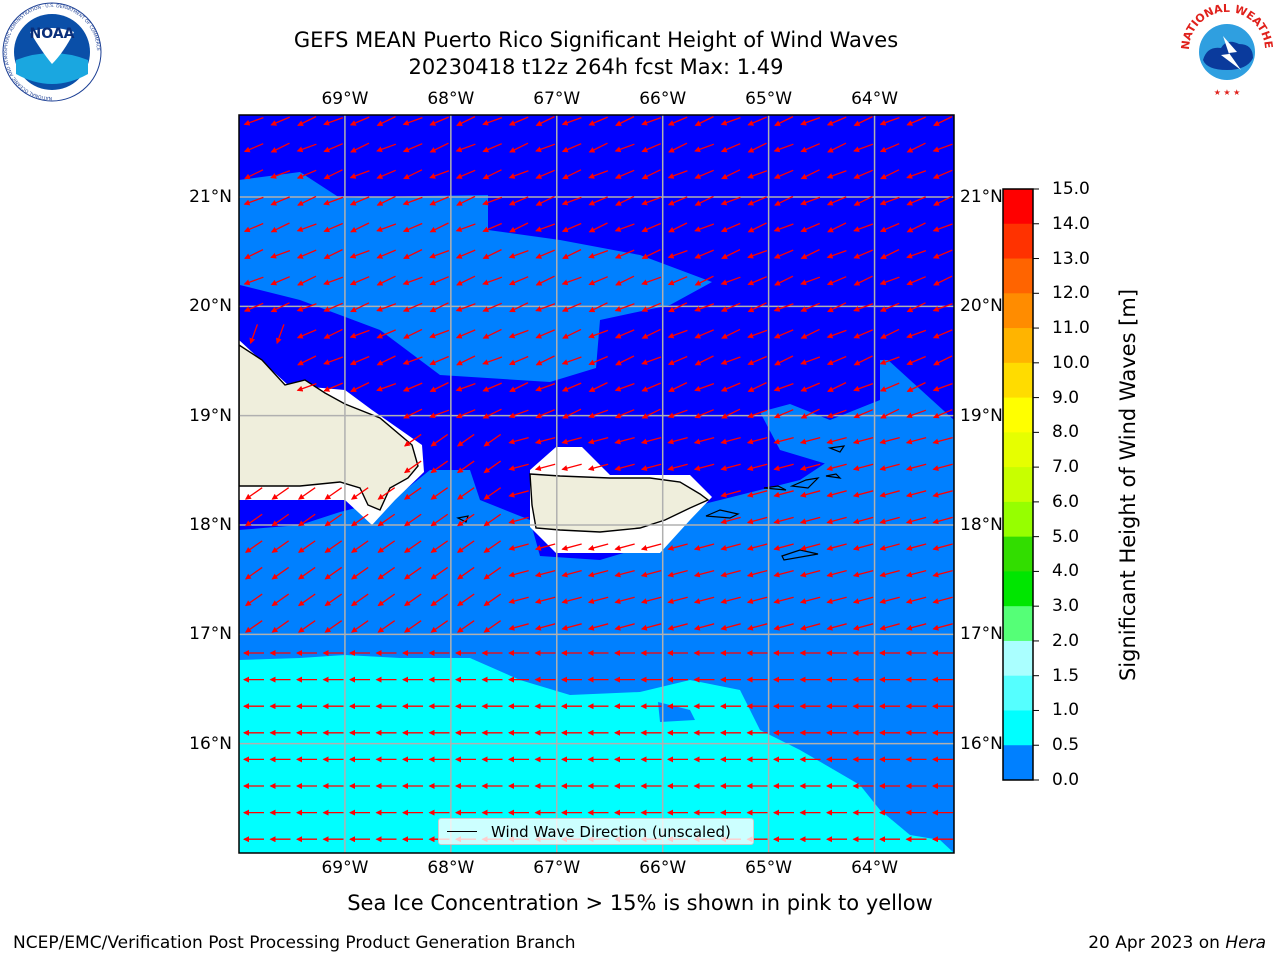 This screenshot has width=1280, height=960. What do you see at coordinates (557, 868) in the screenshot?
I see `lon-label-bottom: 67°W` at bounding box center [557, 868].